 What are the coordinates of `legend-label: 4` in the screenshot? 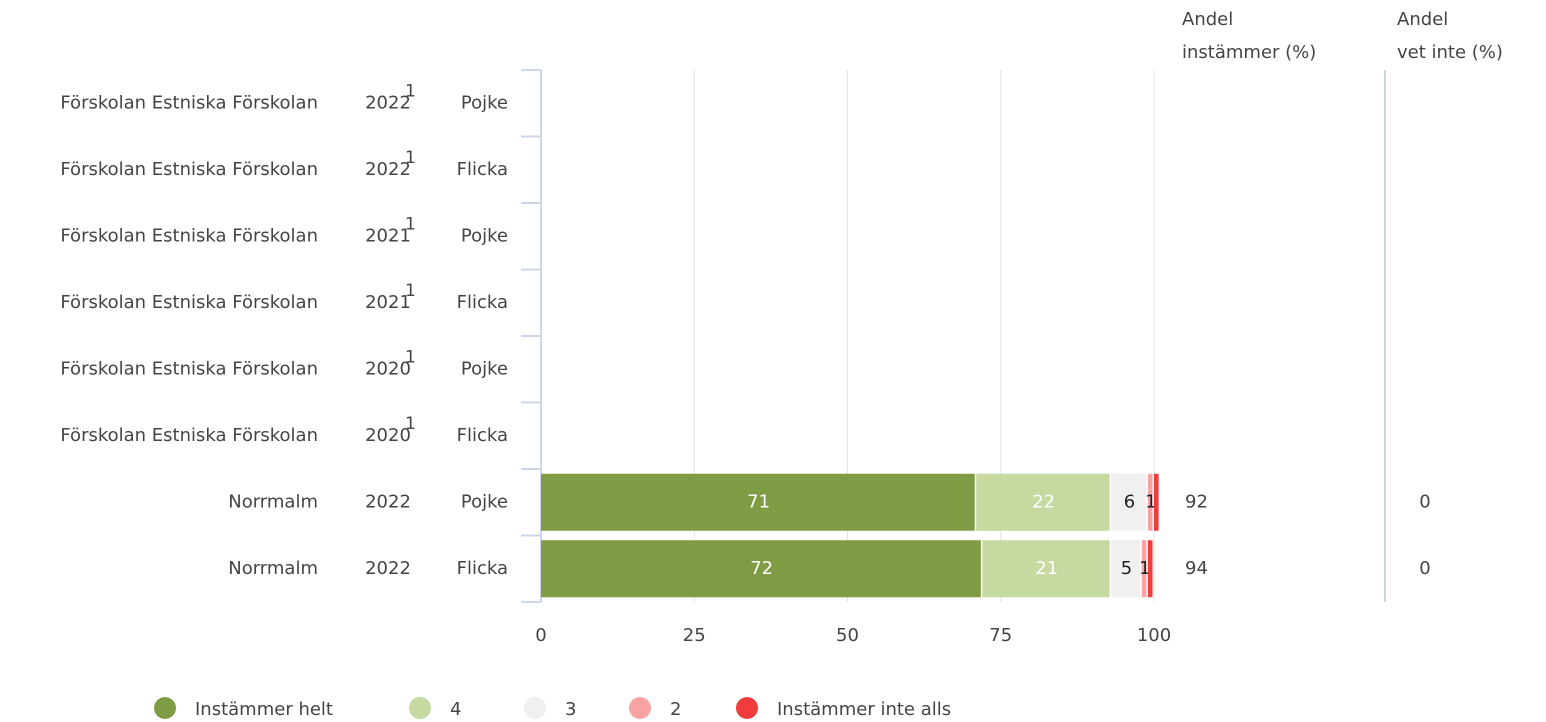 It's located at (455, 709).